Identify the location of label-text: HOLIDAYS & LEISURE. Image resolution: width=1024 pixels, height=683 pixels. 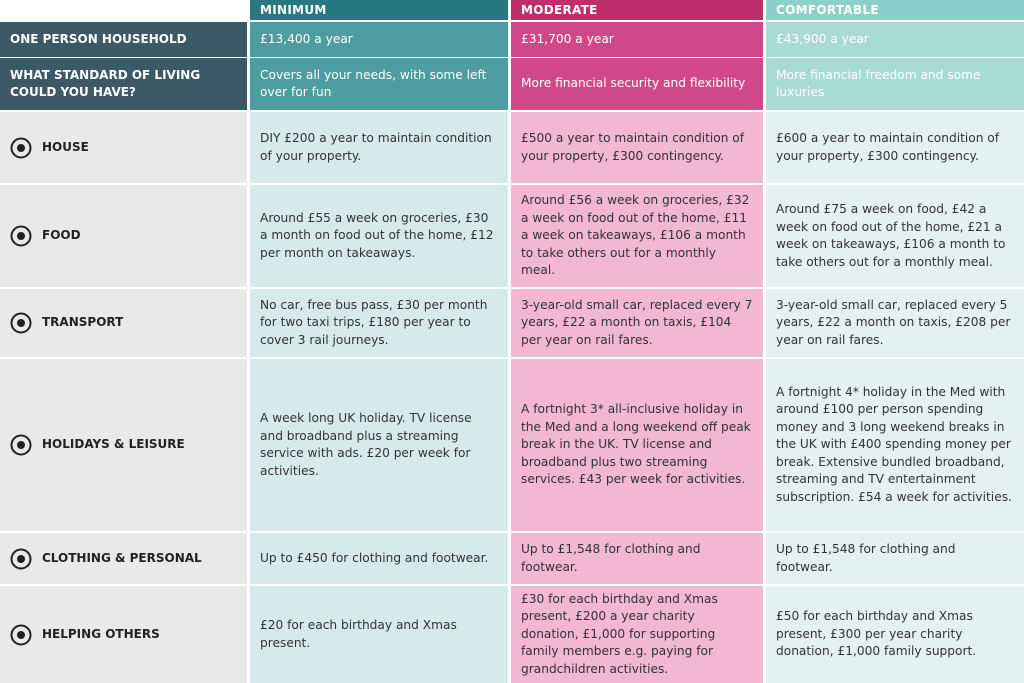
(113, 444).